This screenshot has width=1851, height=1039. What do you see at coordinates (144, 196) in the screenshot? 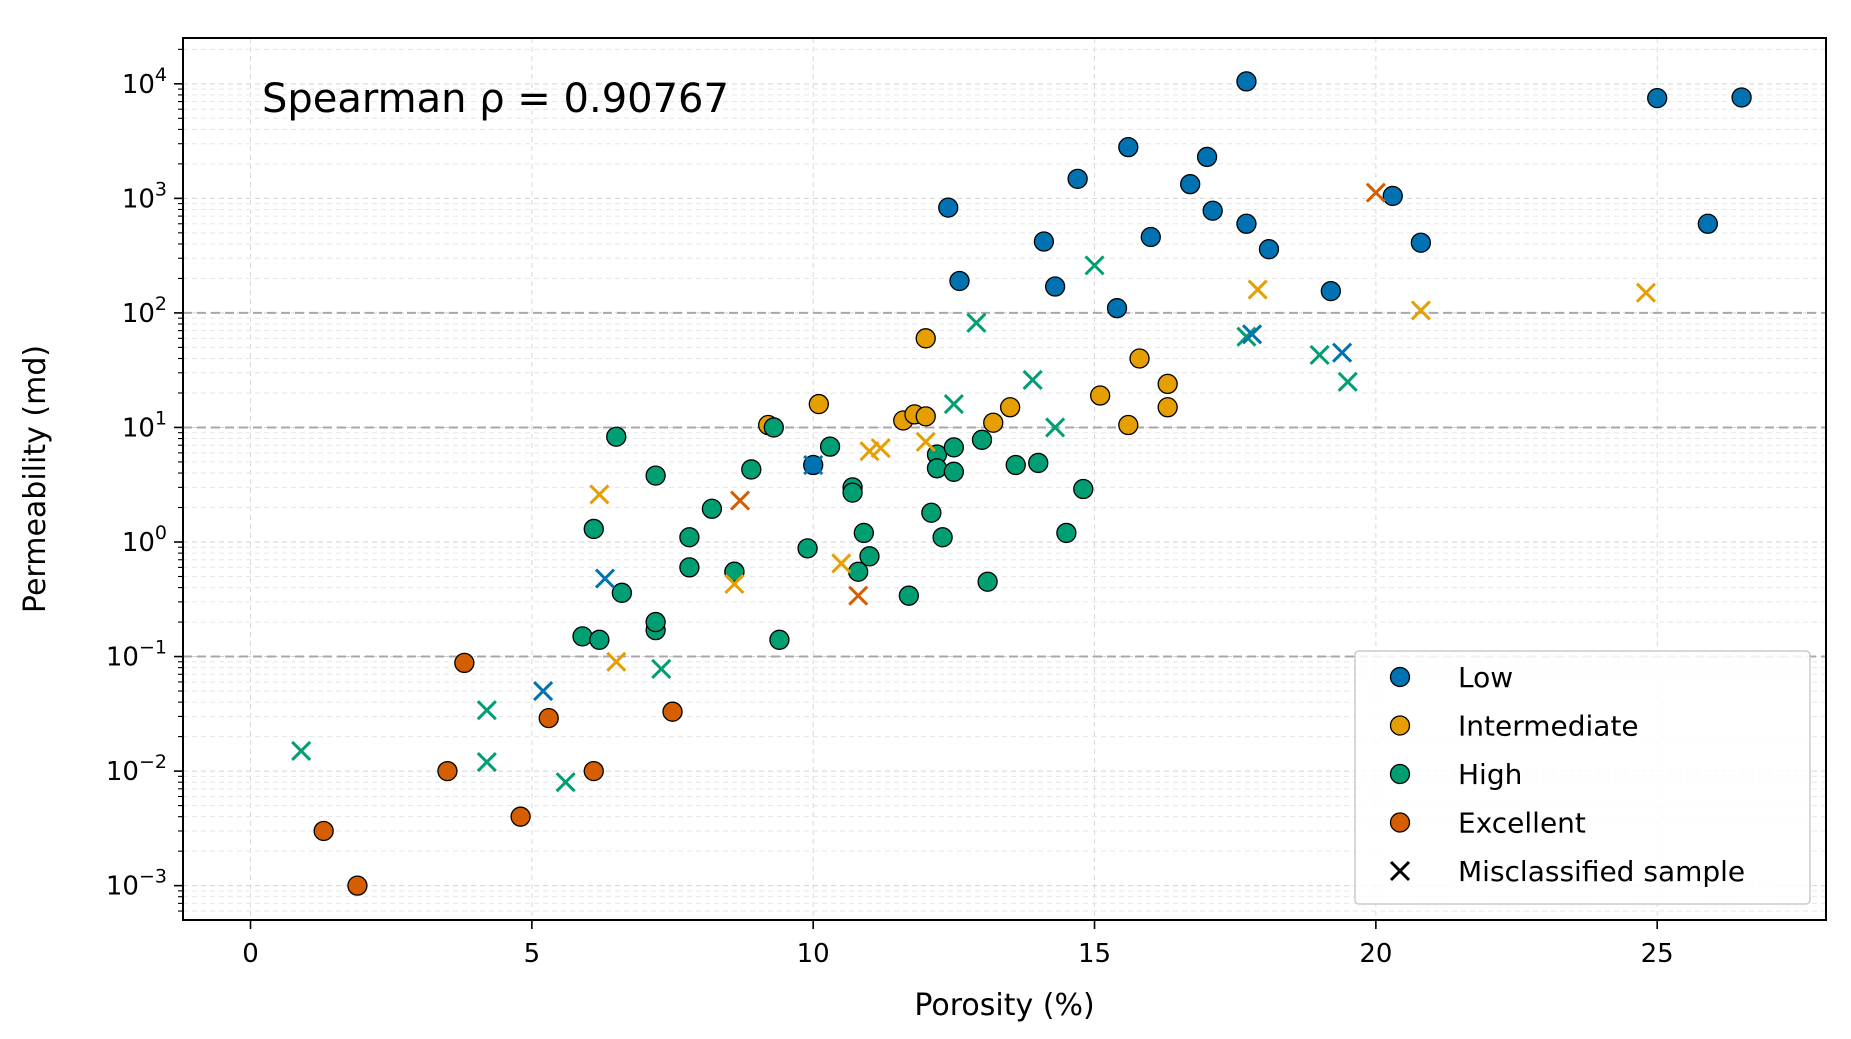
I see `y-tick-label: 10³` at bounding box center [144, 196].